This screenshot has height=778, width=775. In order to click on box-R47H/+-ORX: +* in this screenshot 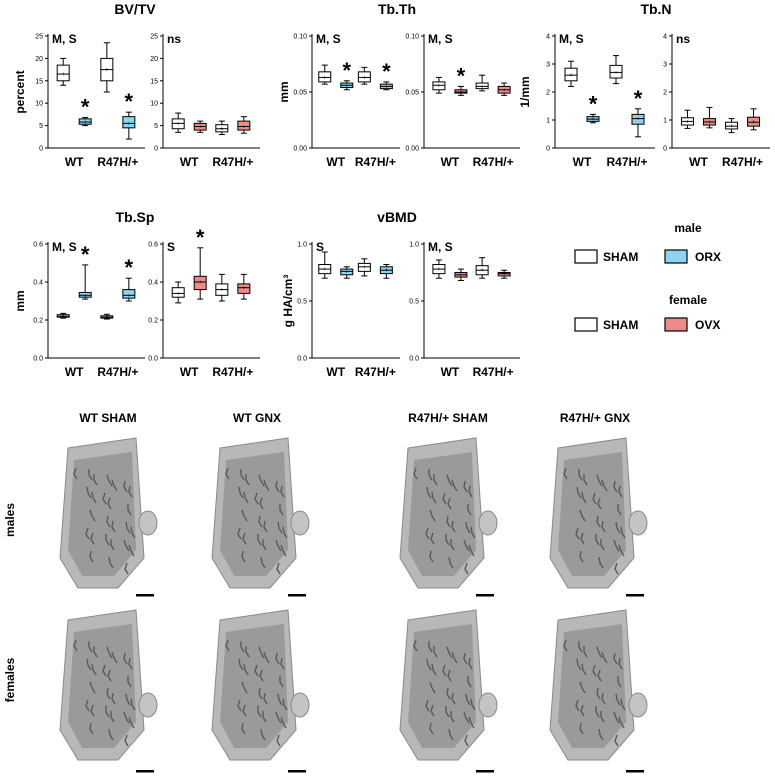, I will do `click(129, 114)`.